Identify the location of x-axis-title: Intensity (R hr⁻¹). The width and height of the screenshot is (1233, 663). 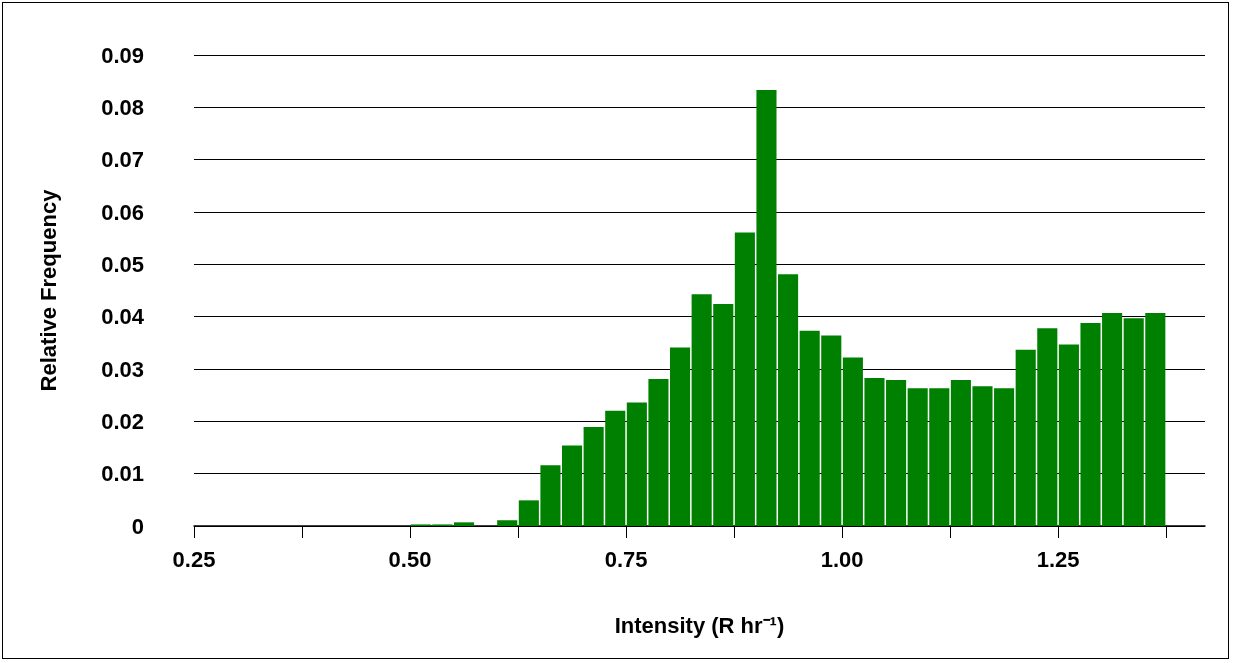
(699, 625).